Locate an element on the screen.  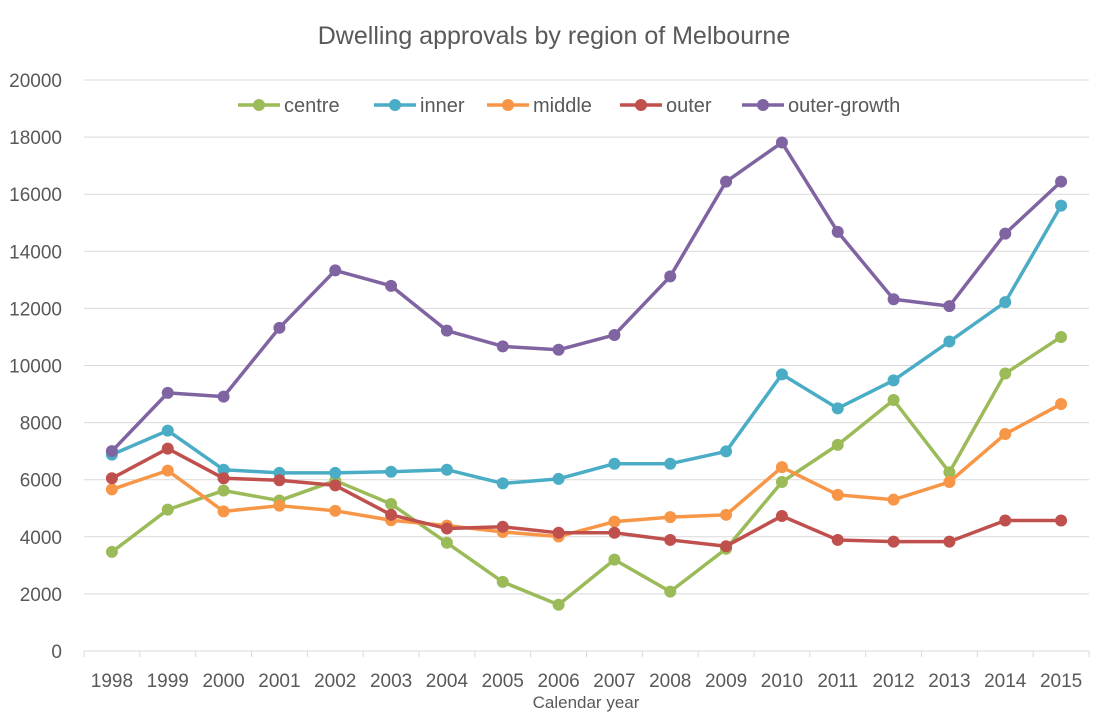
series-outer is located at coordinates (586, 497).